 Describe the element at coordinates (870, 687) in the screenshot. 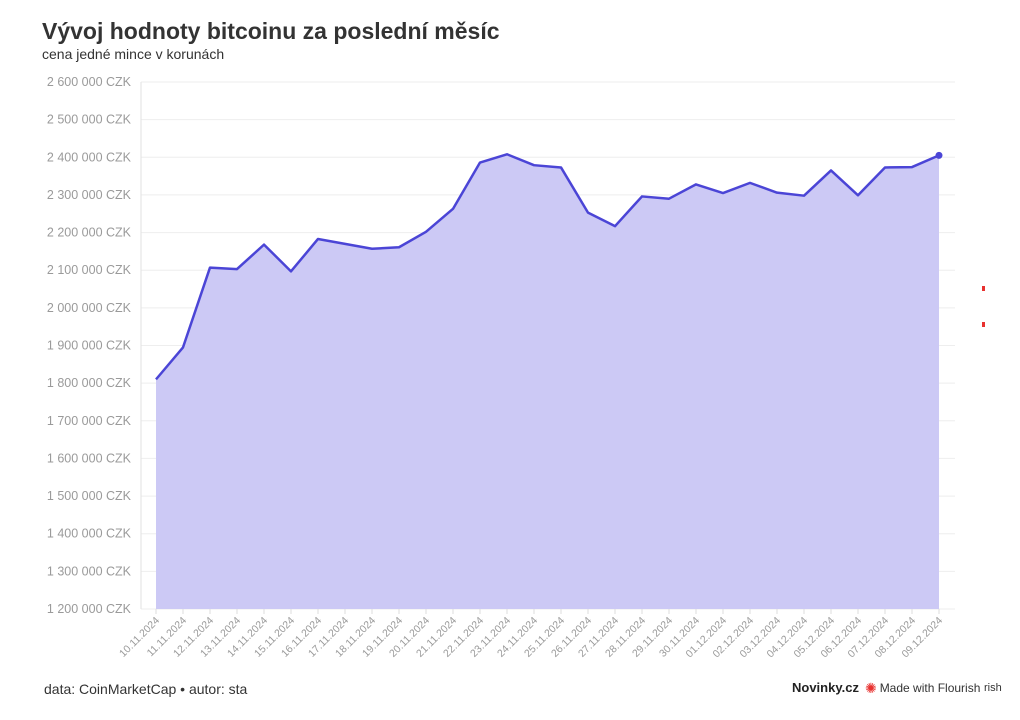

I see `flourish-icon: ✺` at that location.